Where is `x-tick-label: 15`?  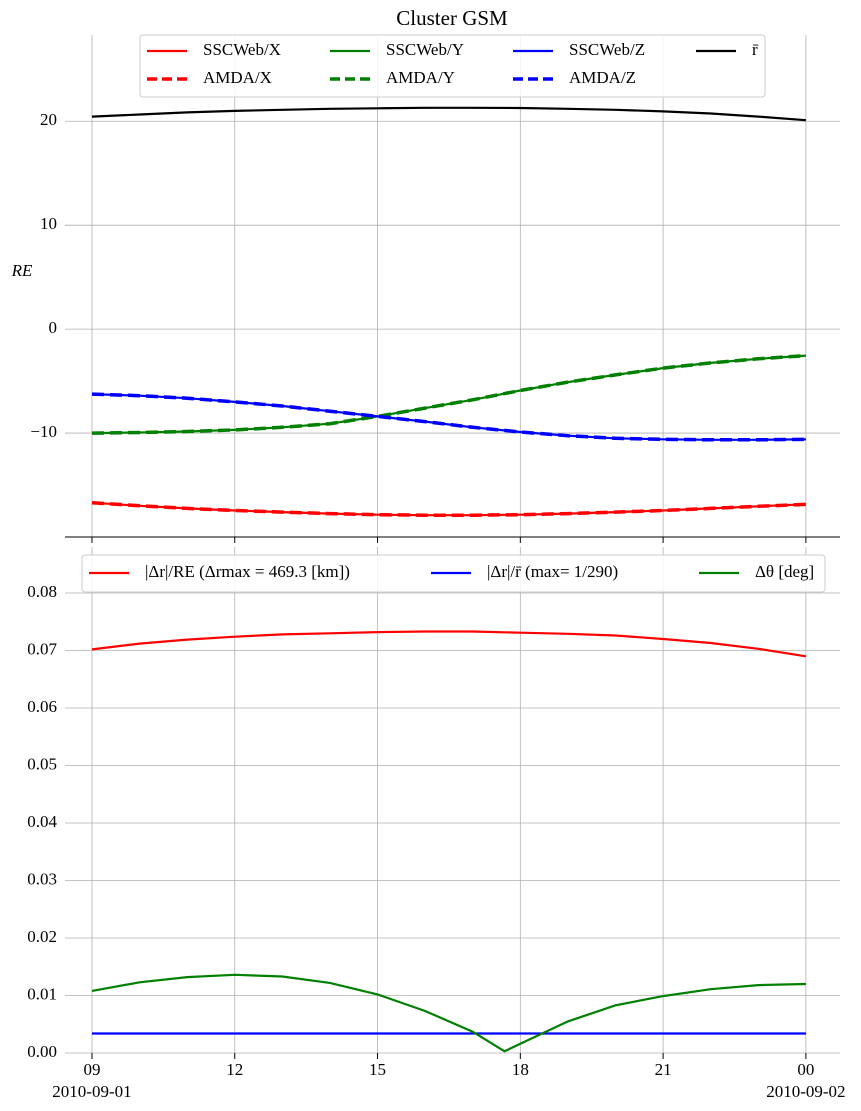 x-tick-label: 15 is located at coordinates (377, 1069).